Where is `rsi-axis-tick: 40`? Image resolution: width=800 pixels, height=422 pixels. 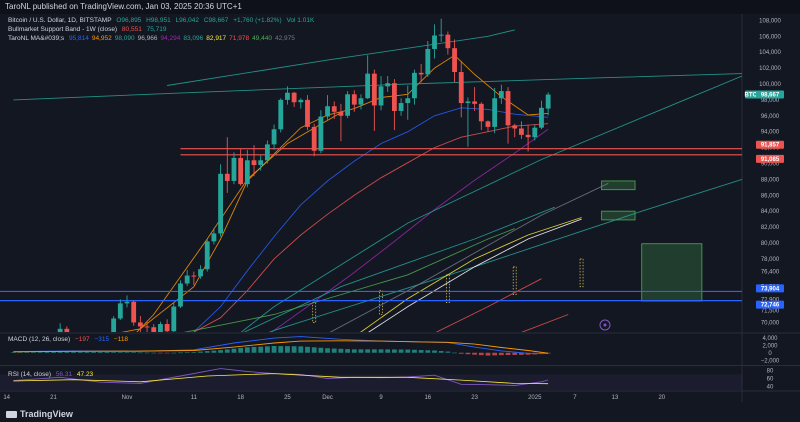 rsi-axis-tick: 40 is located at coordinates (770, 388).